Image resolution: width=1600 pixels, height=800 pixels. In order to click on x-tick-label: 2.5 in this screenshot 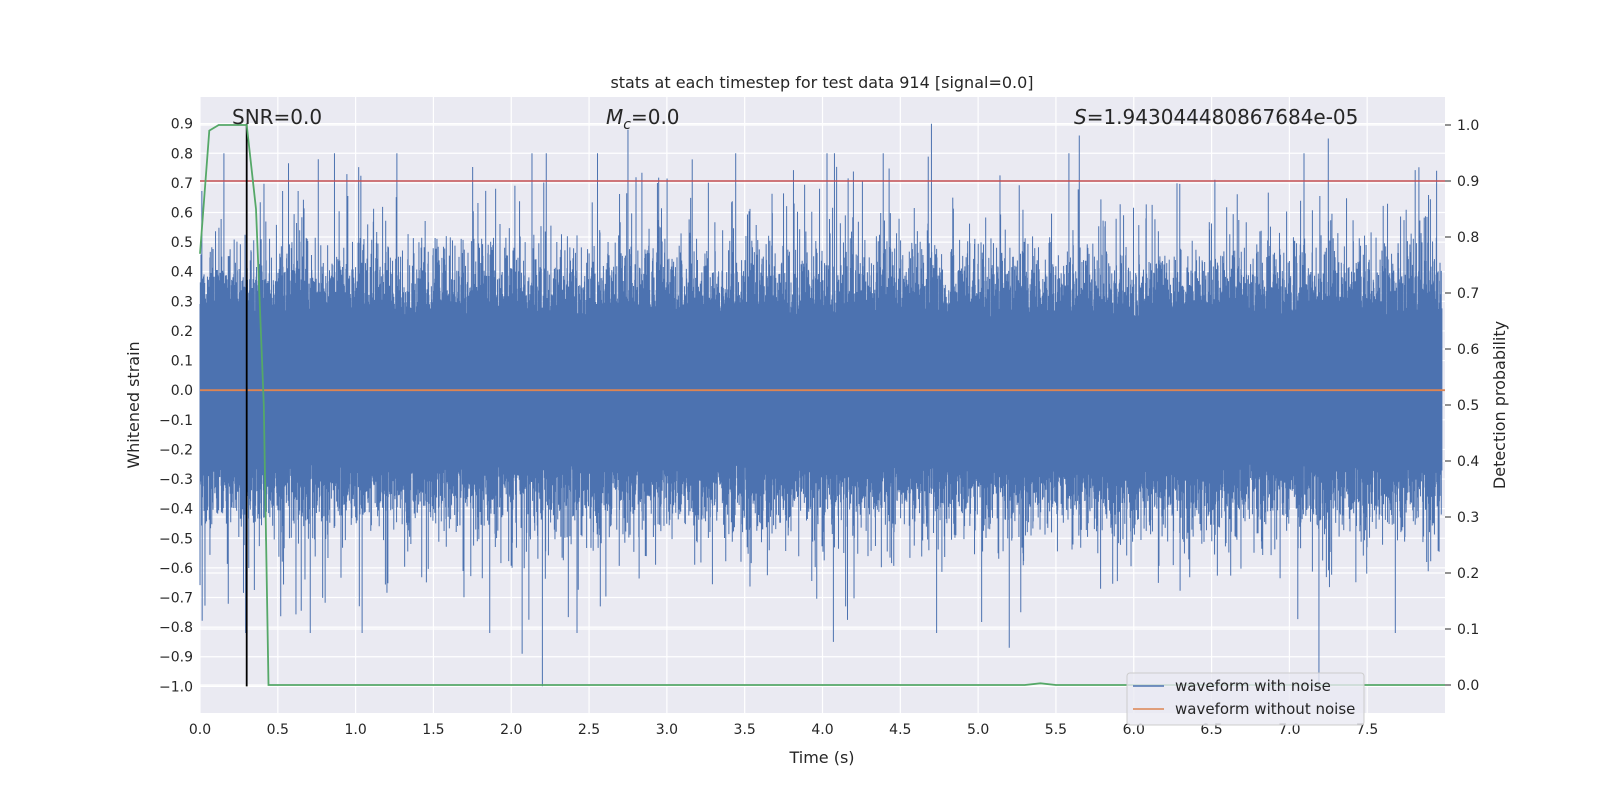, I will do `click(589, 730)`.